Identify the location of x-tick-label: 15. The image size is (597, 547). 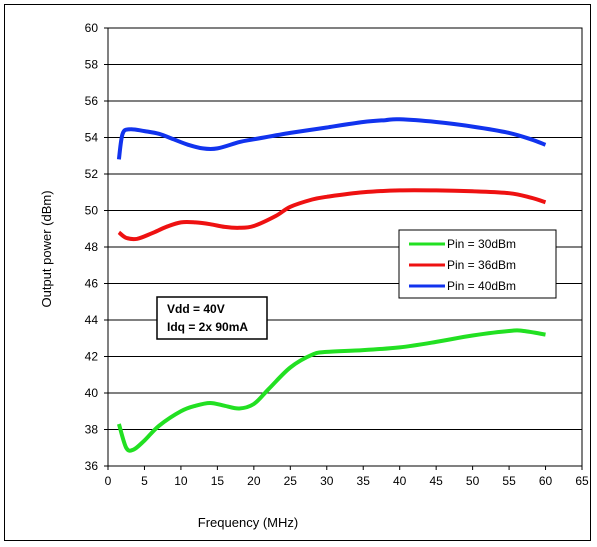
(218, 481).